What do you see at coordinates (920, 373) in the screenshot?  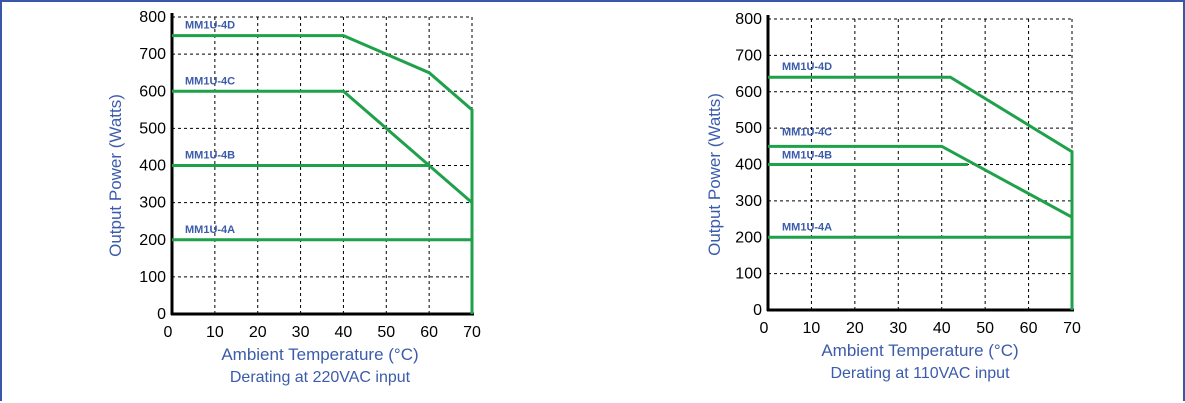 I see `chart-subtitle: Derating at 110VAC input` at bounding box center [920, 373].